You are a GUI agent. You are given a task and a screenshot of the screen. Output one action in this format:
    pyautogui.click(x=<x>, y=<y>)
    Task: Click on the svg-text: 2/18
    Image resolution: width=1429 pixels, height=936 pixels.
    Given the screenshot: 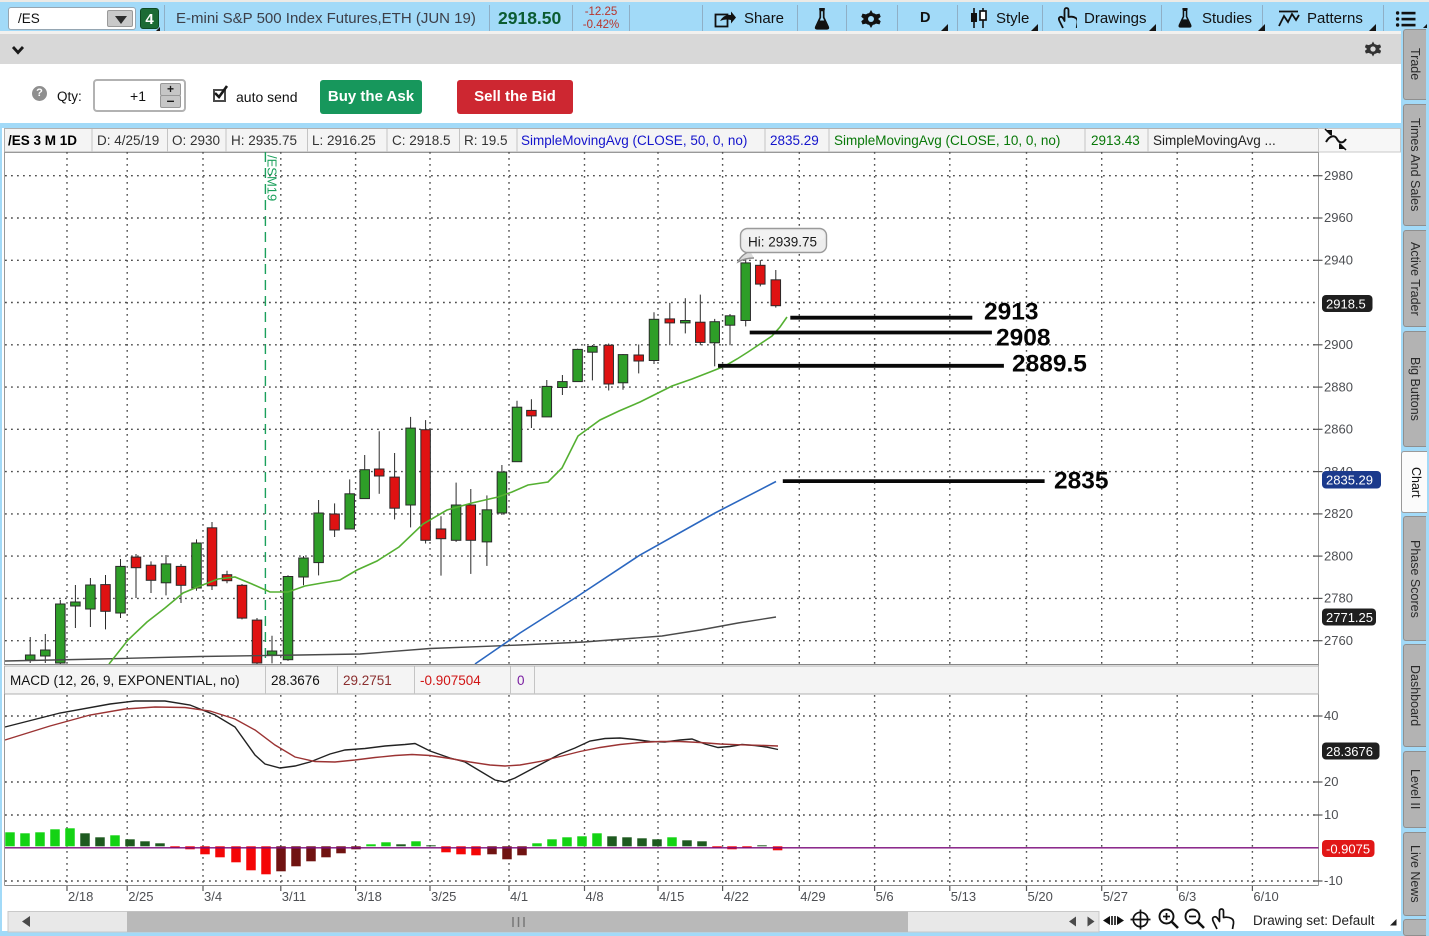 What is the action you would take?
    pyautogui.click(x=80, y=896)
    